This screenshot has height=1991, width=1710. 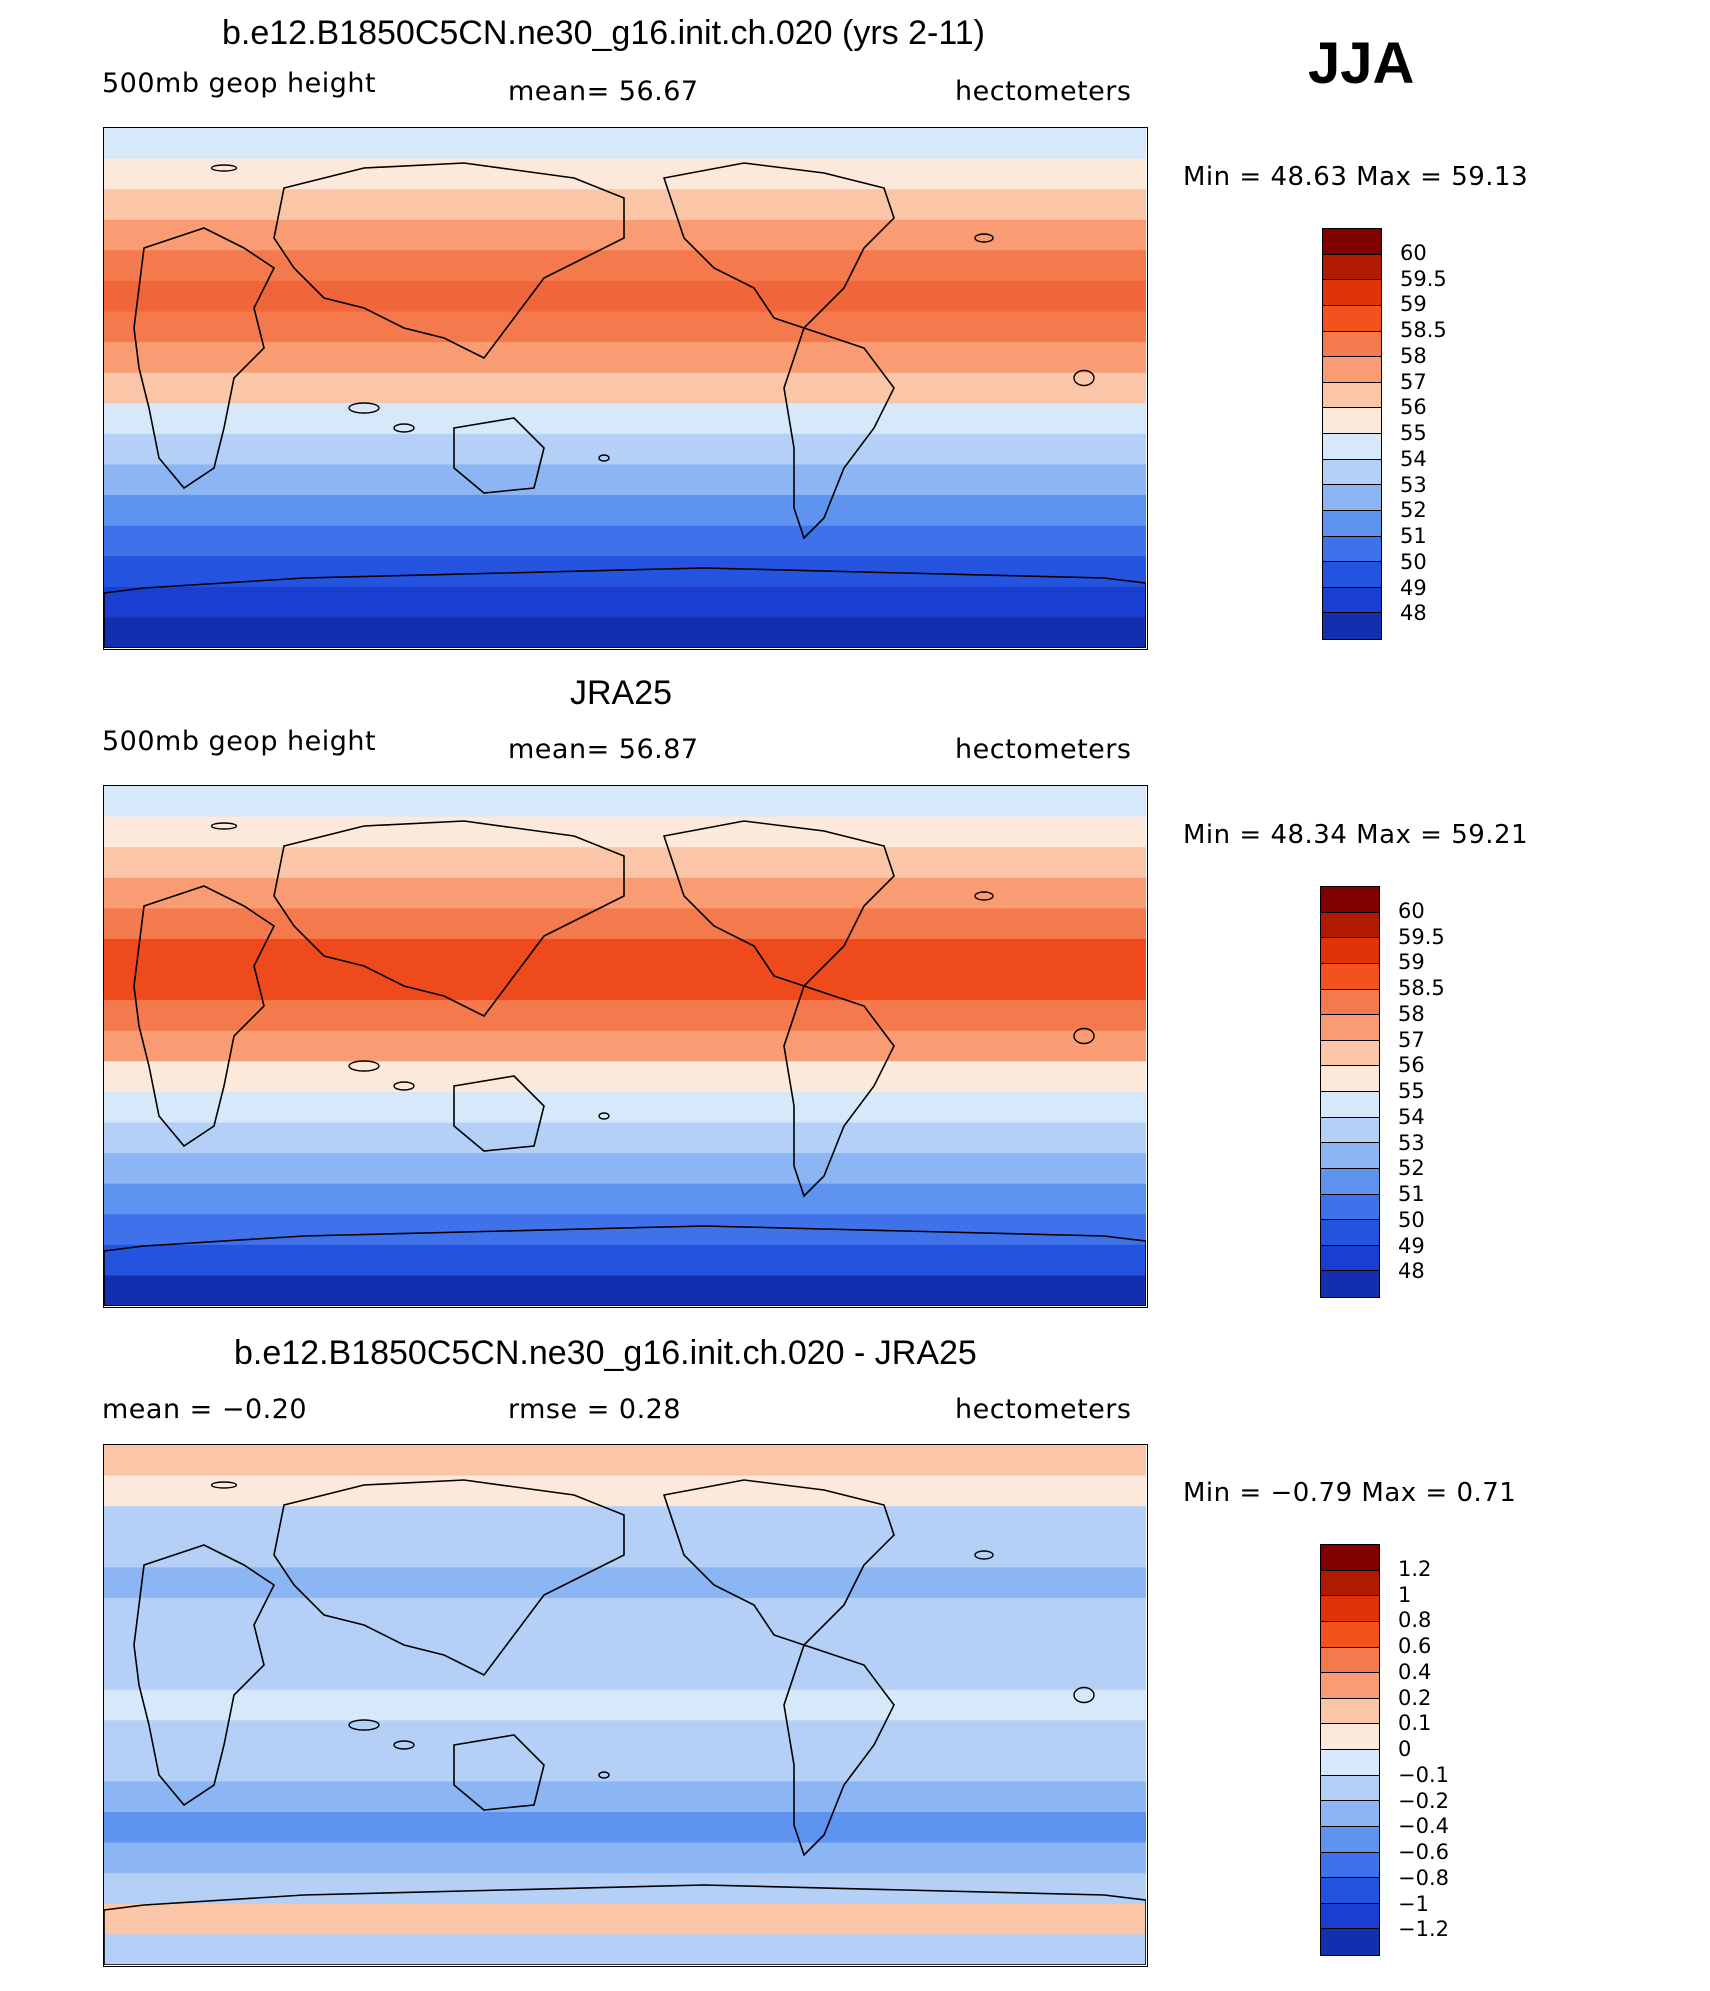 What do you see at coordinates (1413, 381) in the screenshot?
I see `colorbar-label: 57` at bounding box center [1413, 381].